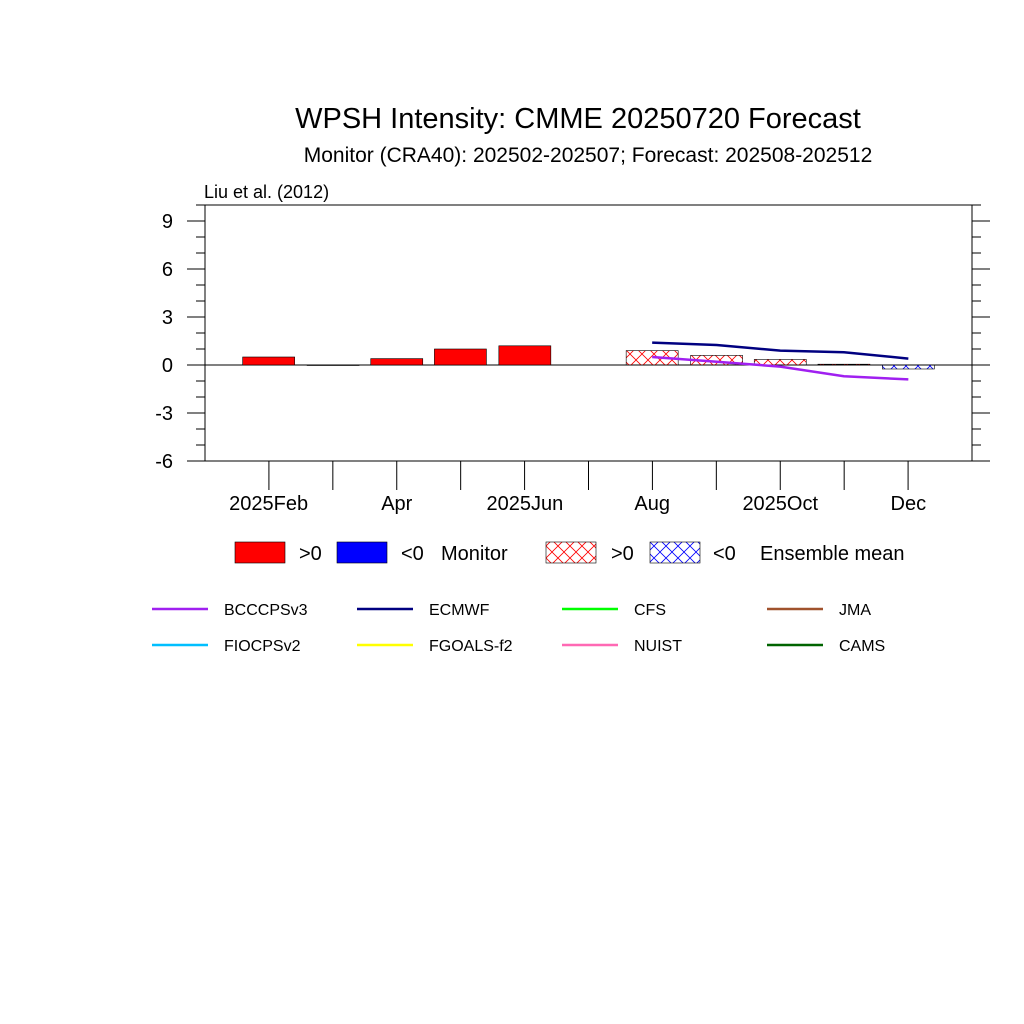 This screenshot has height=1024, width=1024. I want to click on x-tick-label: Dec, so click(909, 504).